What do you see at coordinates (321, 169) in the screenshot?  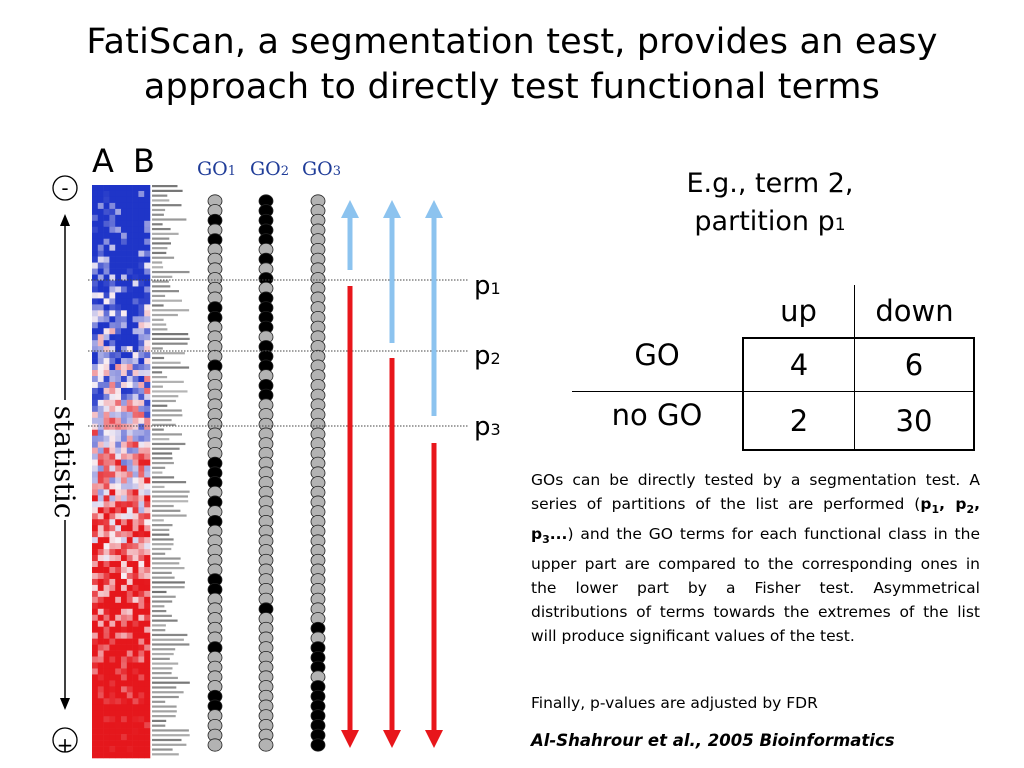 I see `go-label-3: GO3` at bounding box center [321, 169].